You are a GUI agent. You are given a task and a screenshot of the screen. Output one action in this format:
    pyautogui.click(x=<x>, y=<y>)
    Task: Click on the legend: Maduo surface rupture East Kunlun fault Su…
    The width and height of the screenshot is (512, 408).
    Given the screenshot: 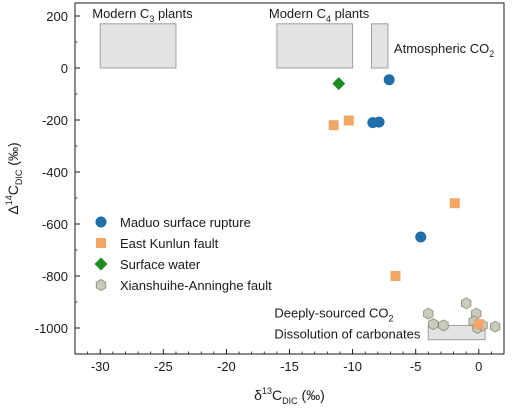 What is the action you would take?
    pyautogui.click(x=183, y=254)
    